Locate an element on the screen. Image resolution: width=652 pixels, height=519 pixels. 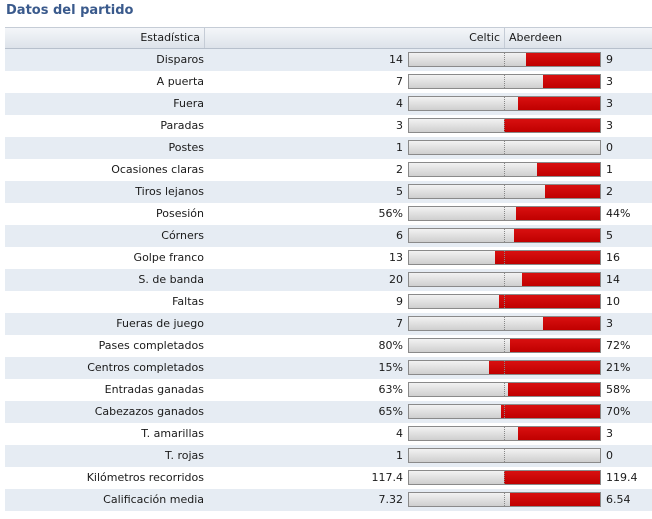
home-value: 14 is located at coordinates (396, 59).